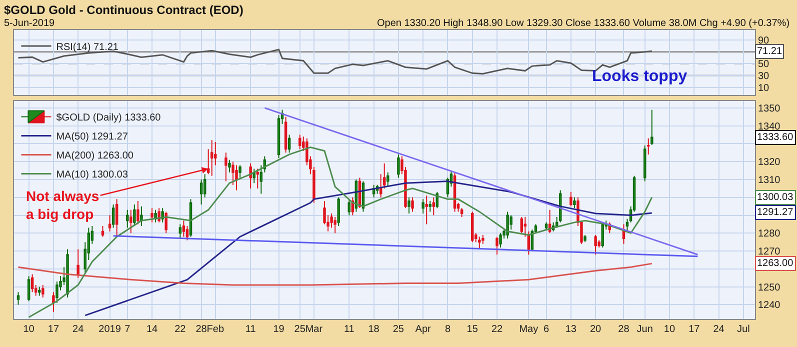 The height and width of the screenshot is (347, 797). Describe the element at coordinates (769, 306) in the screenshot. I see `y-tick-label: 1240` at that location.